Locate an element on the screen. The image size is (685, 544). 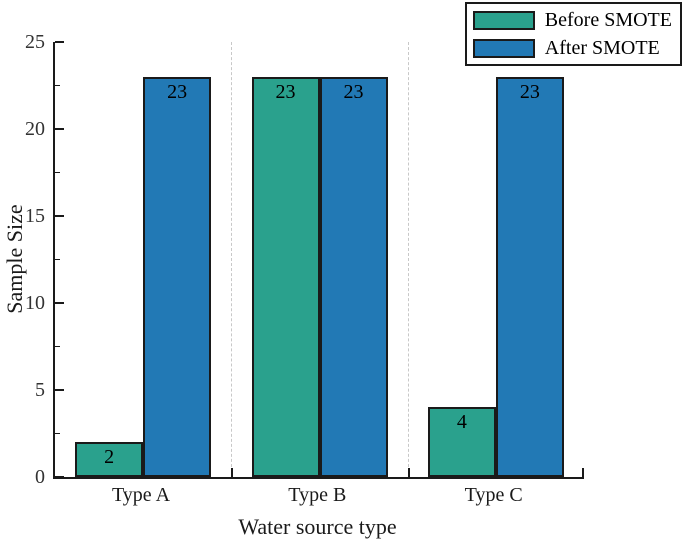
legend-swatch-before-smote-icon is located at coordinates (503, 20).